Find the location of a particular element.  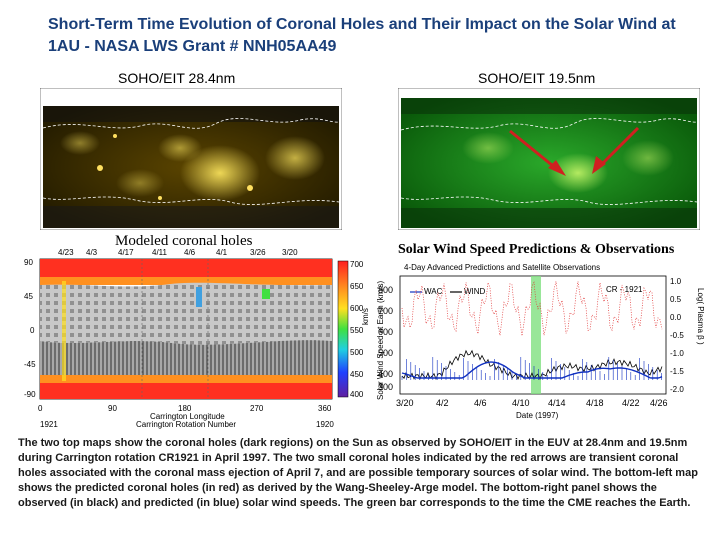

speed-y-tick: 400 is located at coordinates (385, 374).